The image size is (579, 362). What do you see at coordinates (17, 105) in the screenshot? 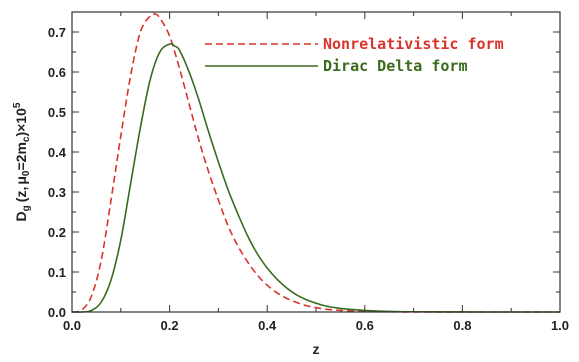
I see `y-label-sup: 5` at bounding box center [17, 105].